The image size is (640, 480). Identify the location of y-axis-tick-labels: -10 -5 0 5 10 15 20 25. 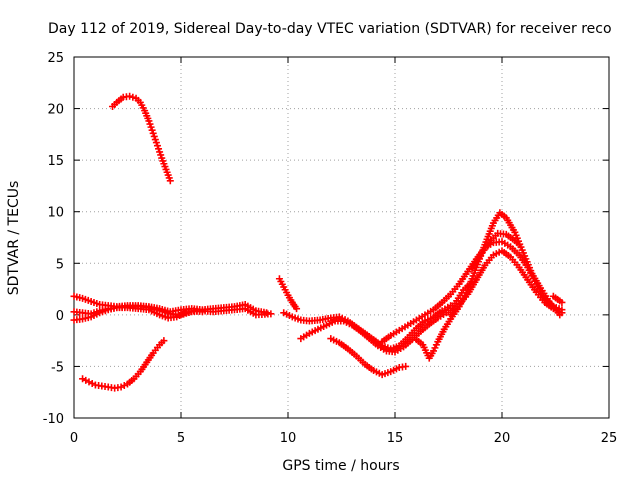
(53, 239).